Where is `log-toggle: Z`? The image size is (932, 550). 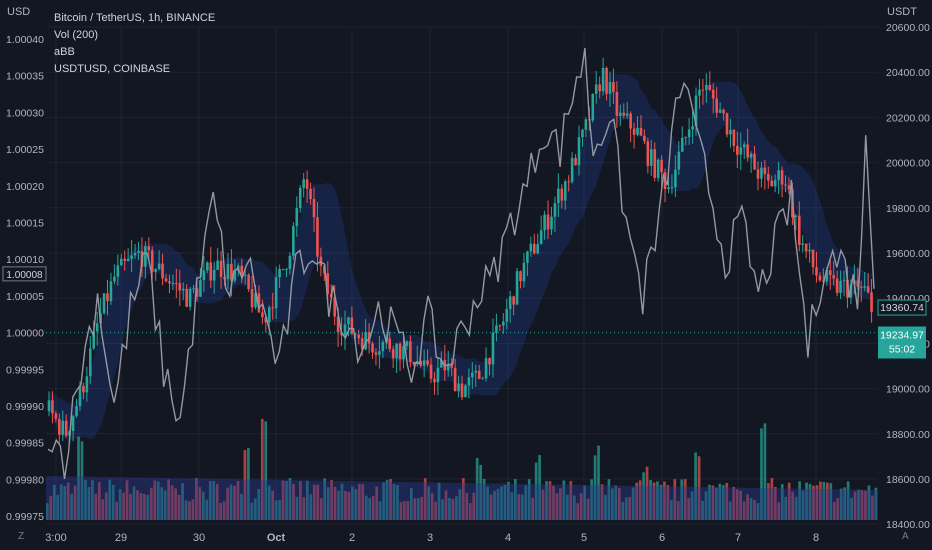 log-toggle: Z is located at coordinates (21, 536).